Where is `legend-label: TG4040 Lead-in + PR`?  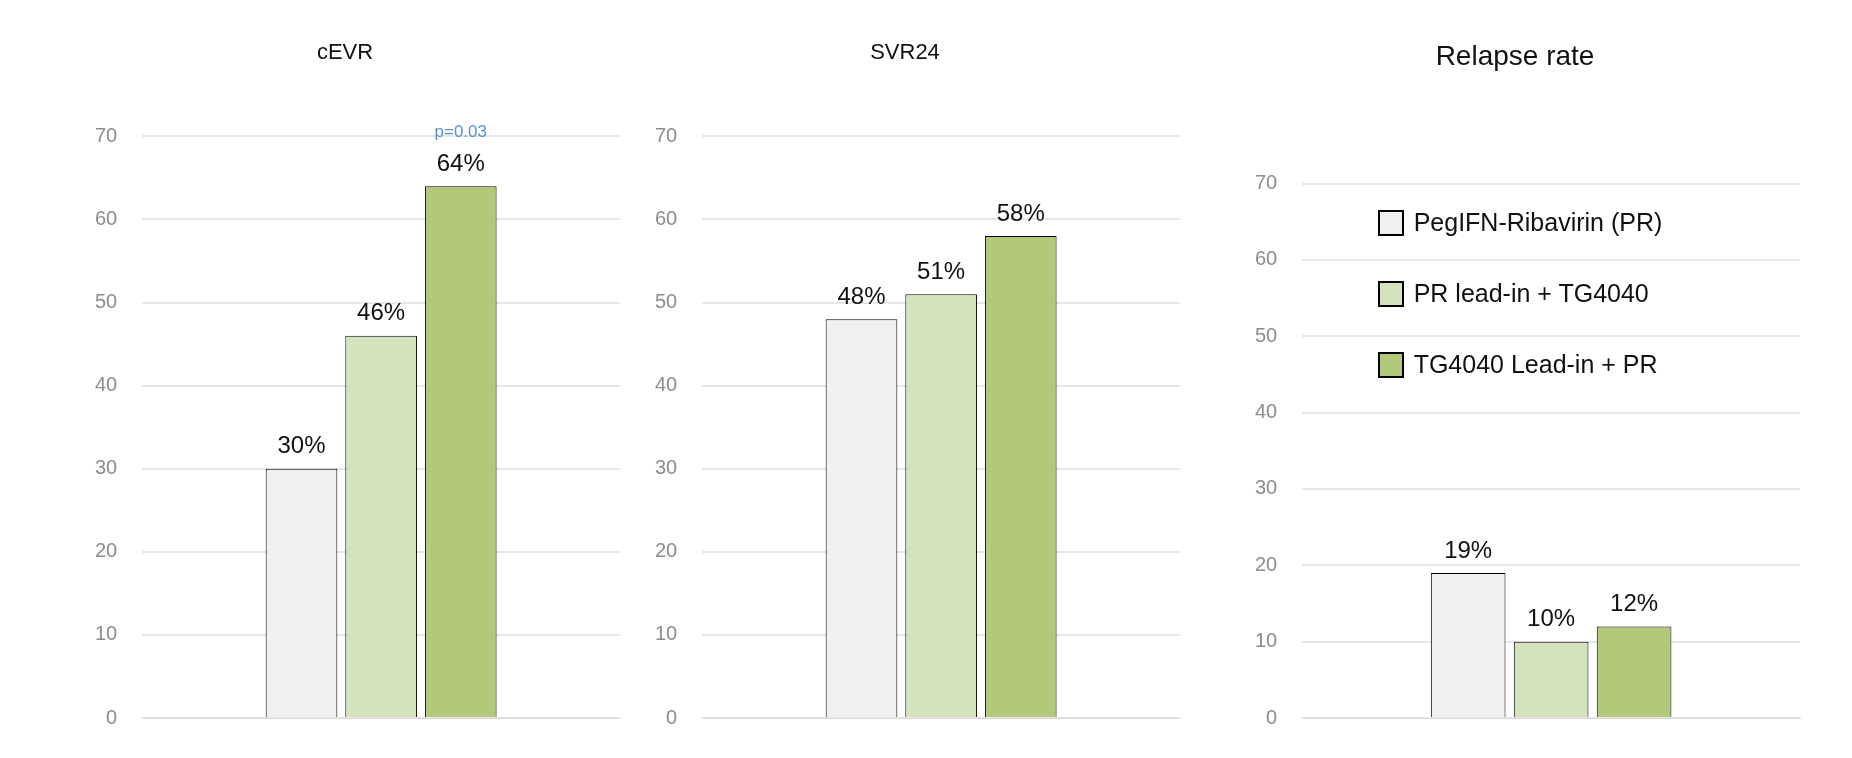
legend-label: TG4040 Lead-in + PR is located at coordinates (1535, 364).